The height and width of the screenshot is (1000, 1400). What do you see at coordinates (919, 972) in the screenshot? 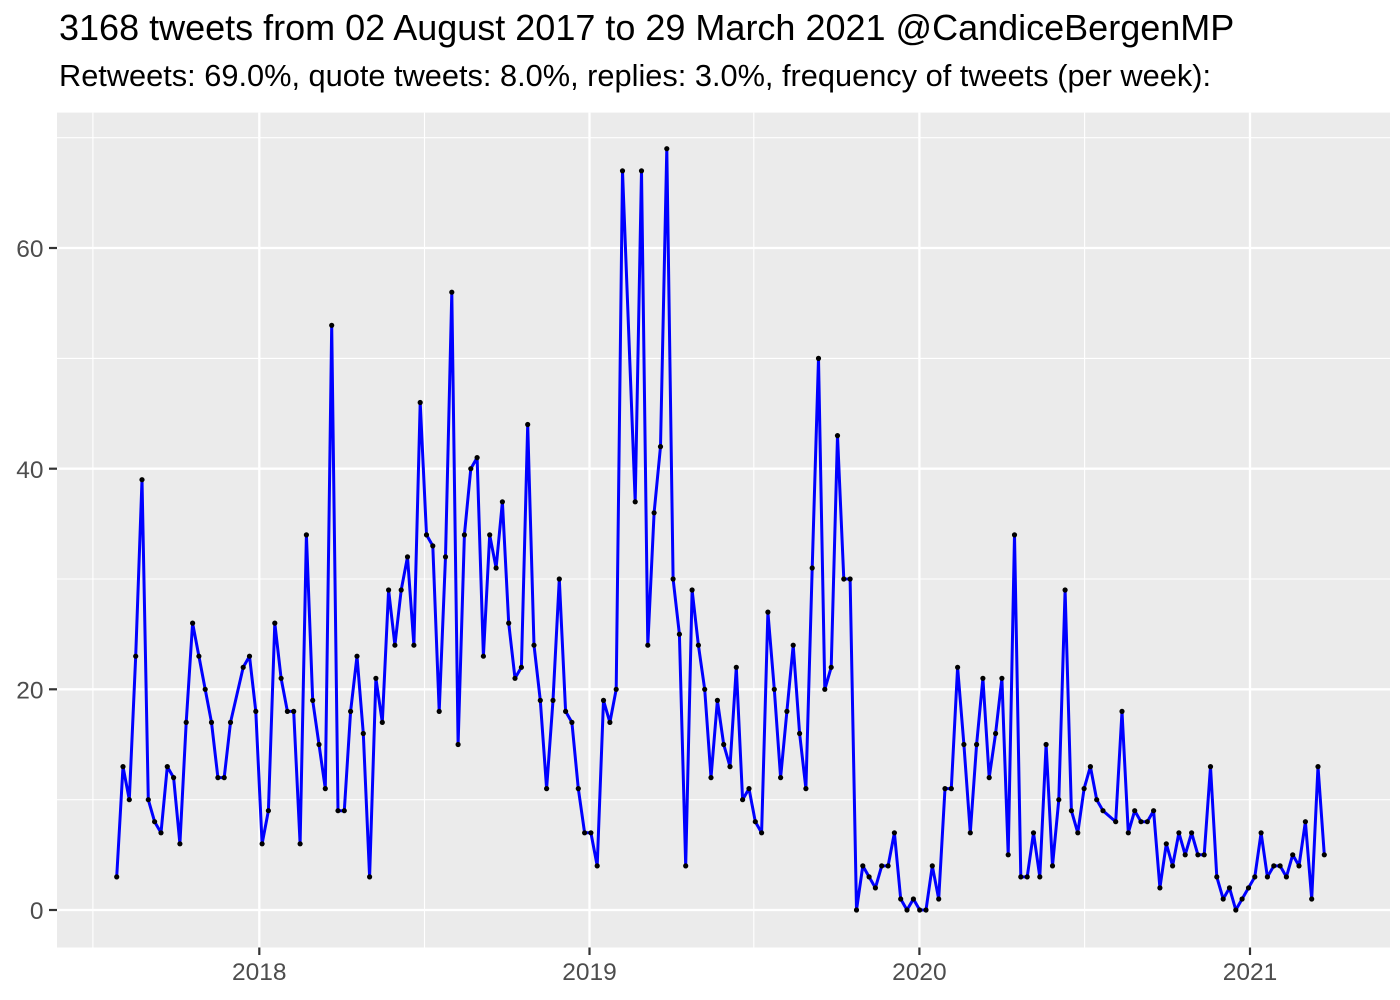
I see `svg-text: 2020` at bounding box center [919, 972].